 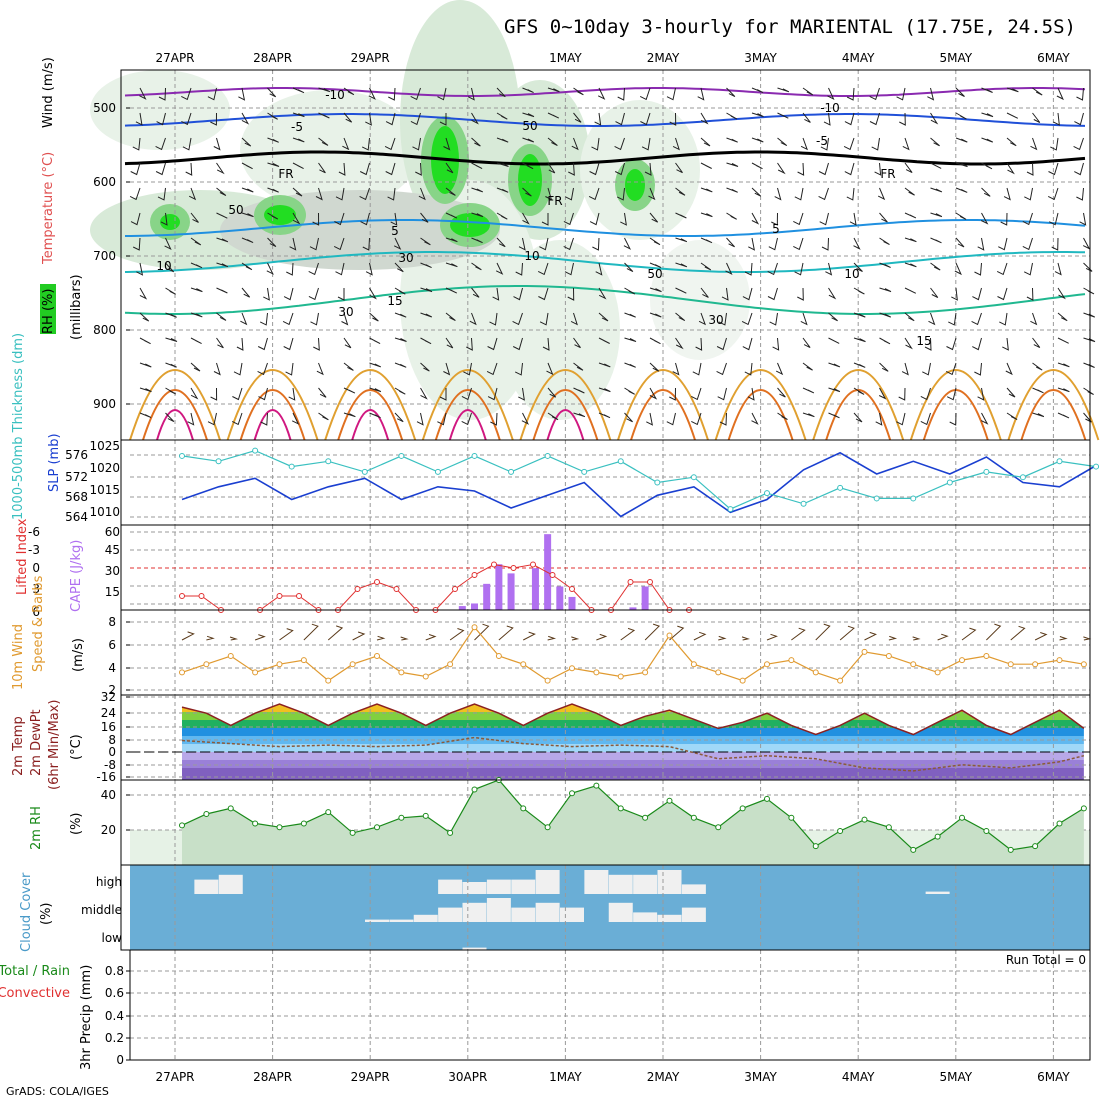 What do you see at coordinates (54, 462) in the screenshot?
I see `slp-label: SLP (mb)` at bounding box center [54, 462].